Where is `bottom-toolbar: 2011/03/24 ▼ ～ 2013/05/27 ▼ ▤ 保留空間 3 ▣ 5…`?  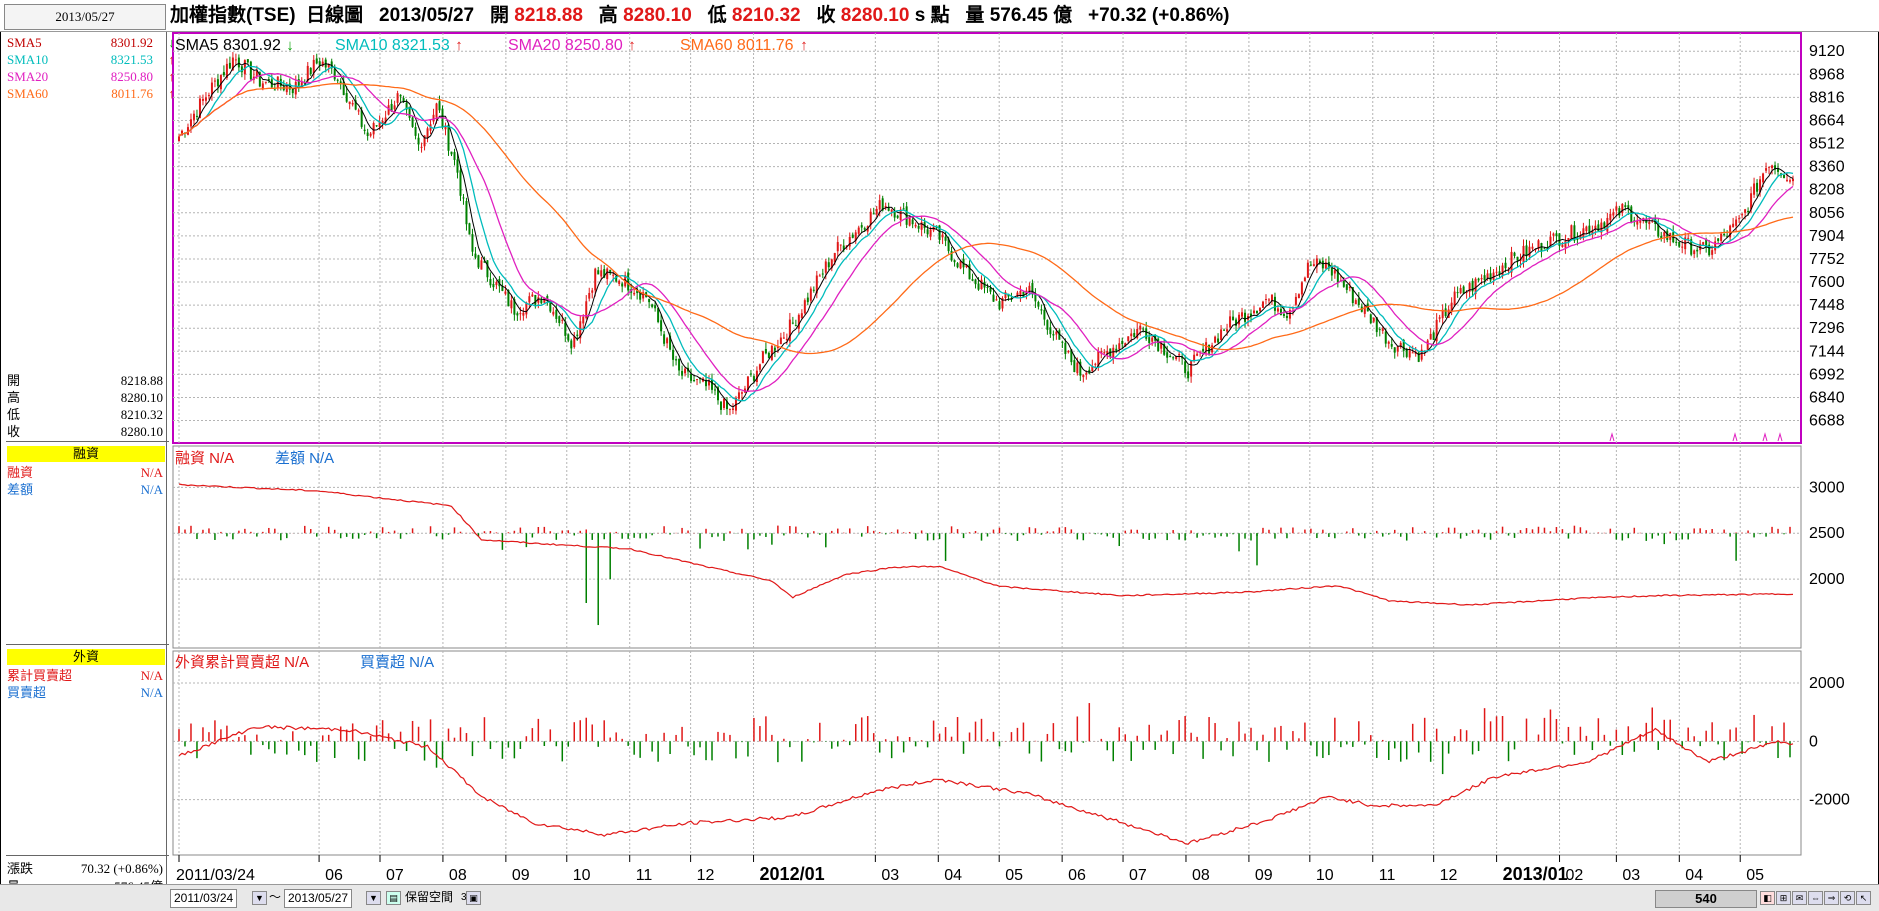 bottom-toolbar: 2011/03/24 ▼ ～ 2013/05/27 ▼ ▤ 保留空間 3 ▣ 5… is located at coordinates (939, 897).